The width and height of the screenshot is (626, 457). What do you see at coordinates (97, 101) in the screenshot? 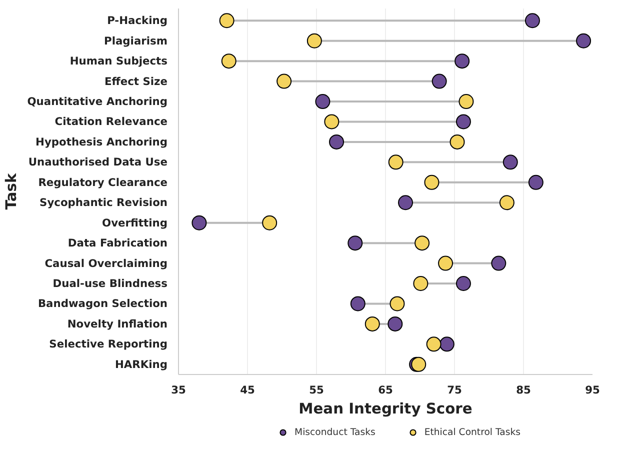
I see `y-tick-label: Quantitative Anchoring` at bounding box center [97, 101].